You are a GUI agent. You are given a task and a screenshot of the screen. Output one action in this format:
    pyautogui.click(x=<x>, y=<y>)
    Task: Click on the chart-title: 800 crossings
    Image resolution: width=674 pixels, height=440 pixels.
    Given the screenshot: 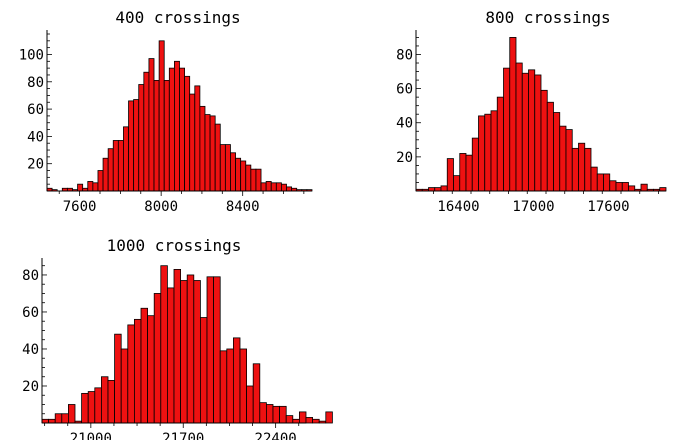 What is the action you would take?
    pyautogui.click(x=547, y=17)
    